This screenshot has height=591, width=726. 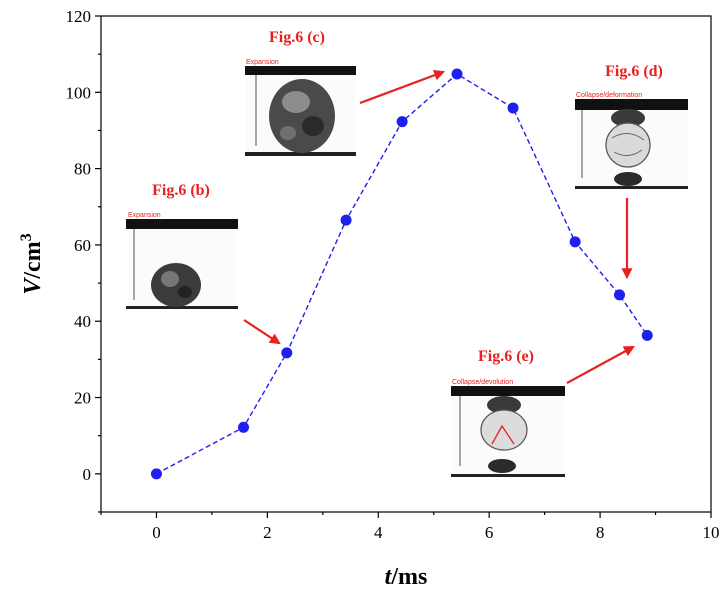 What do you see at coordinates (262, 332) in the screenshot?
I see `arrow-fig6b` at bounding box center [262, 332].